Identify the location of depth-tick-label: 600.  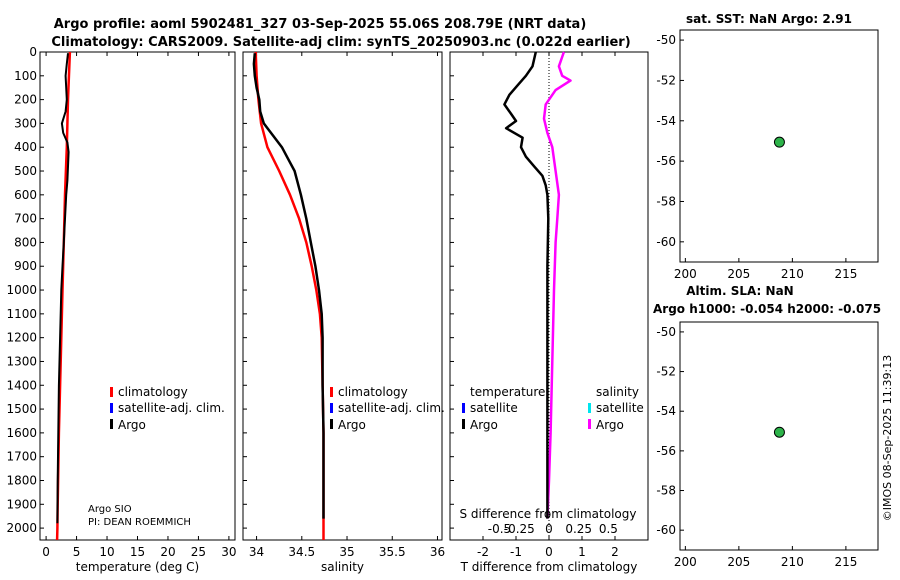
(25, 195).